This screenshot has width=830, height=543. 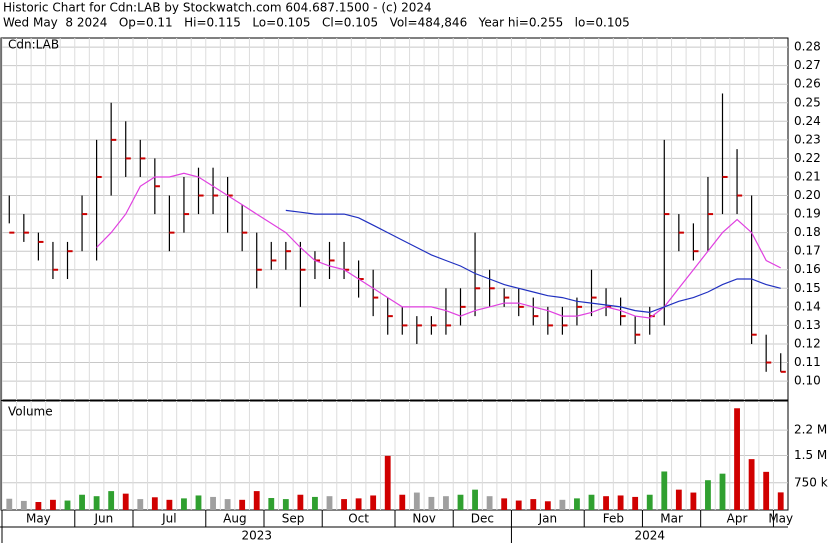 What do you see at coordinates (807, 381) in the screenshot?
I see `y-tick-label: 0.10` at bounding box center [807, 381].